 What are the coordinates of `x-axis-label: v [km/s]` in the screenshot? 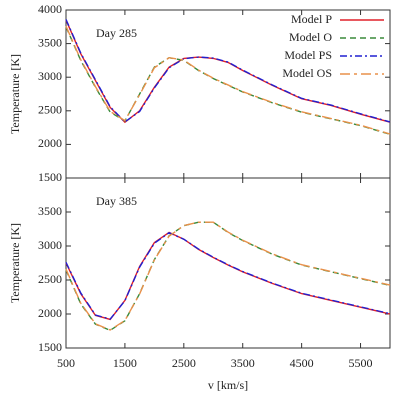 It's located at (228, 385).